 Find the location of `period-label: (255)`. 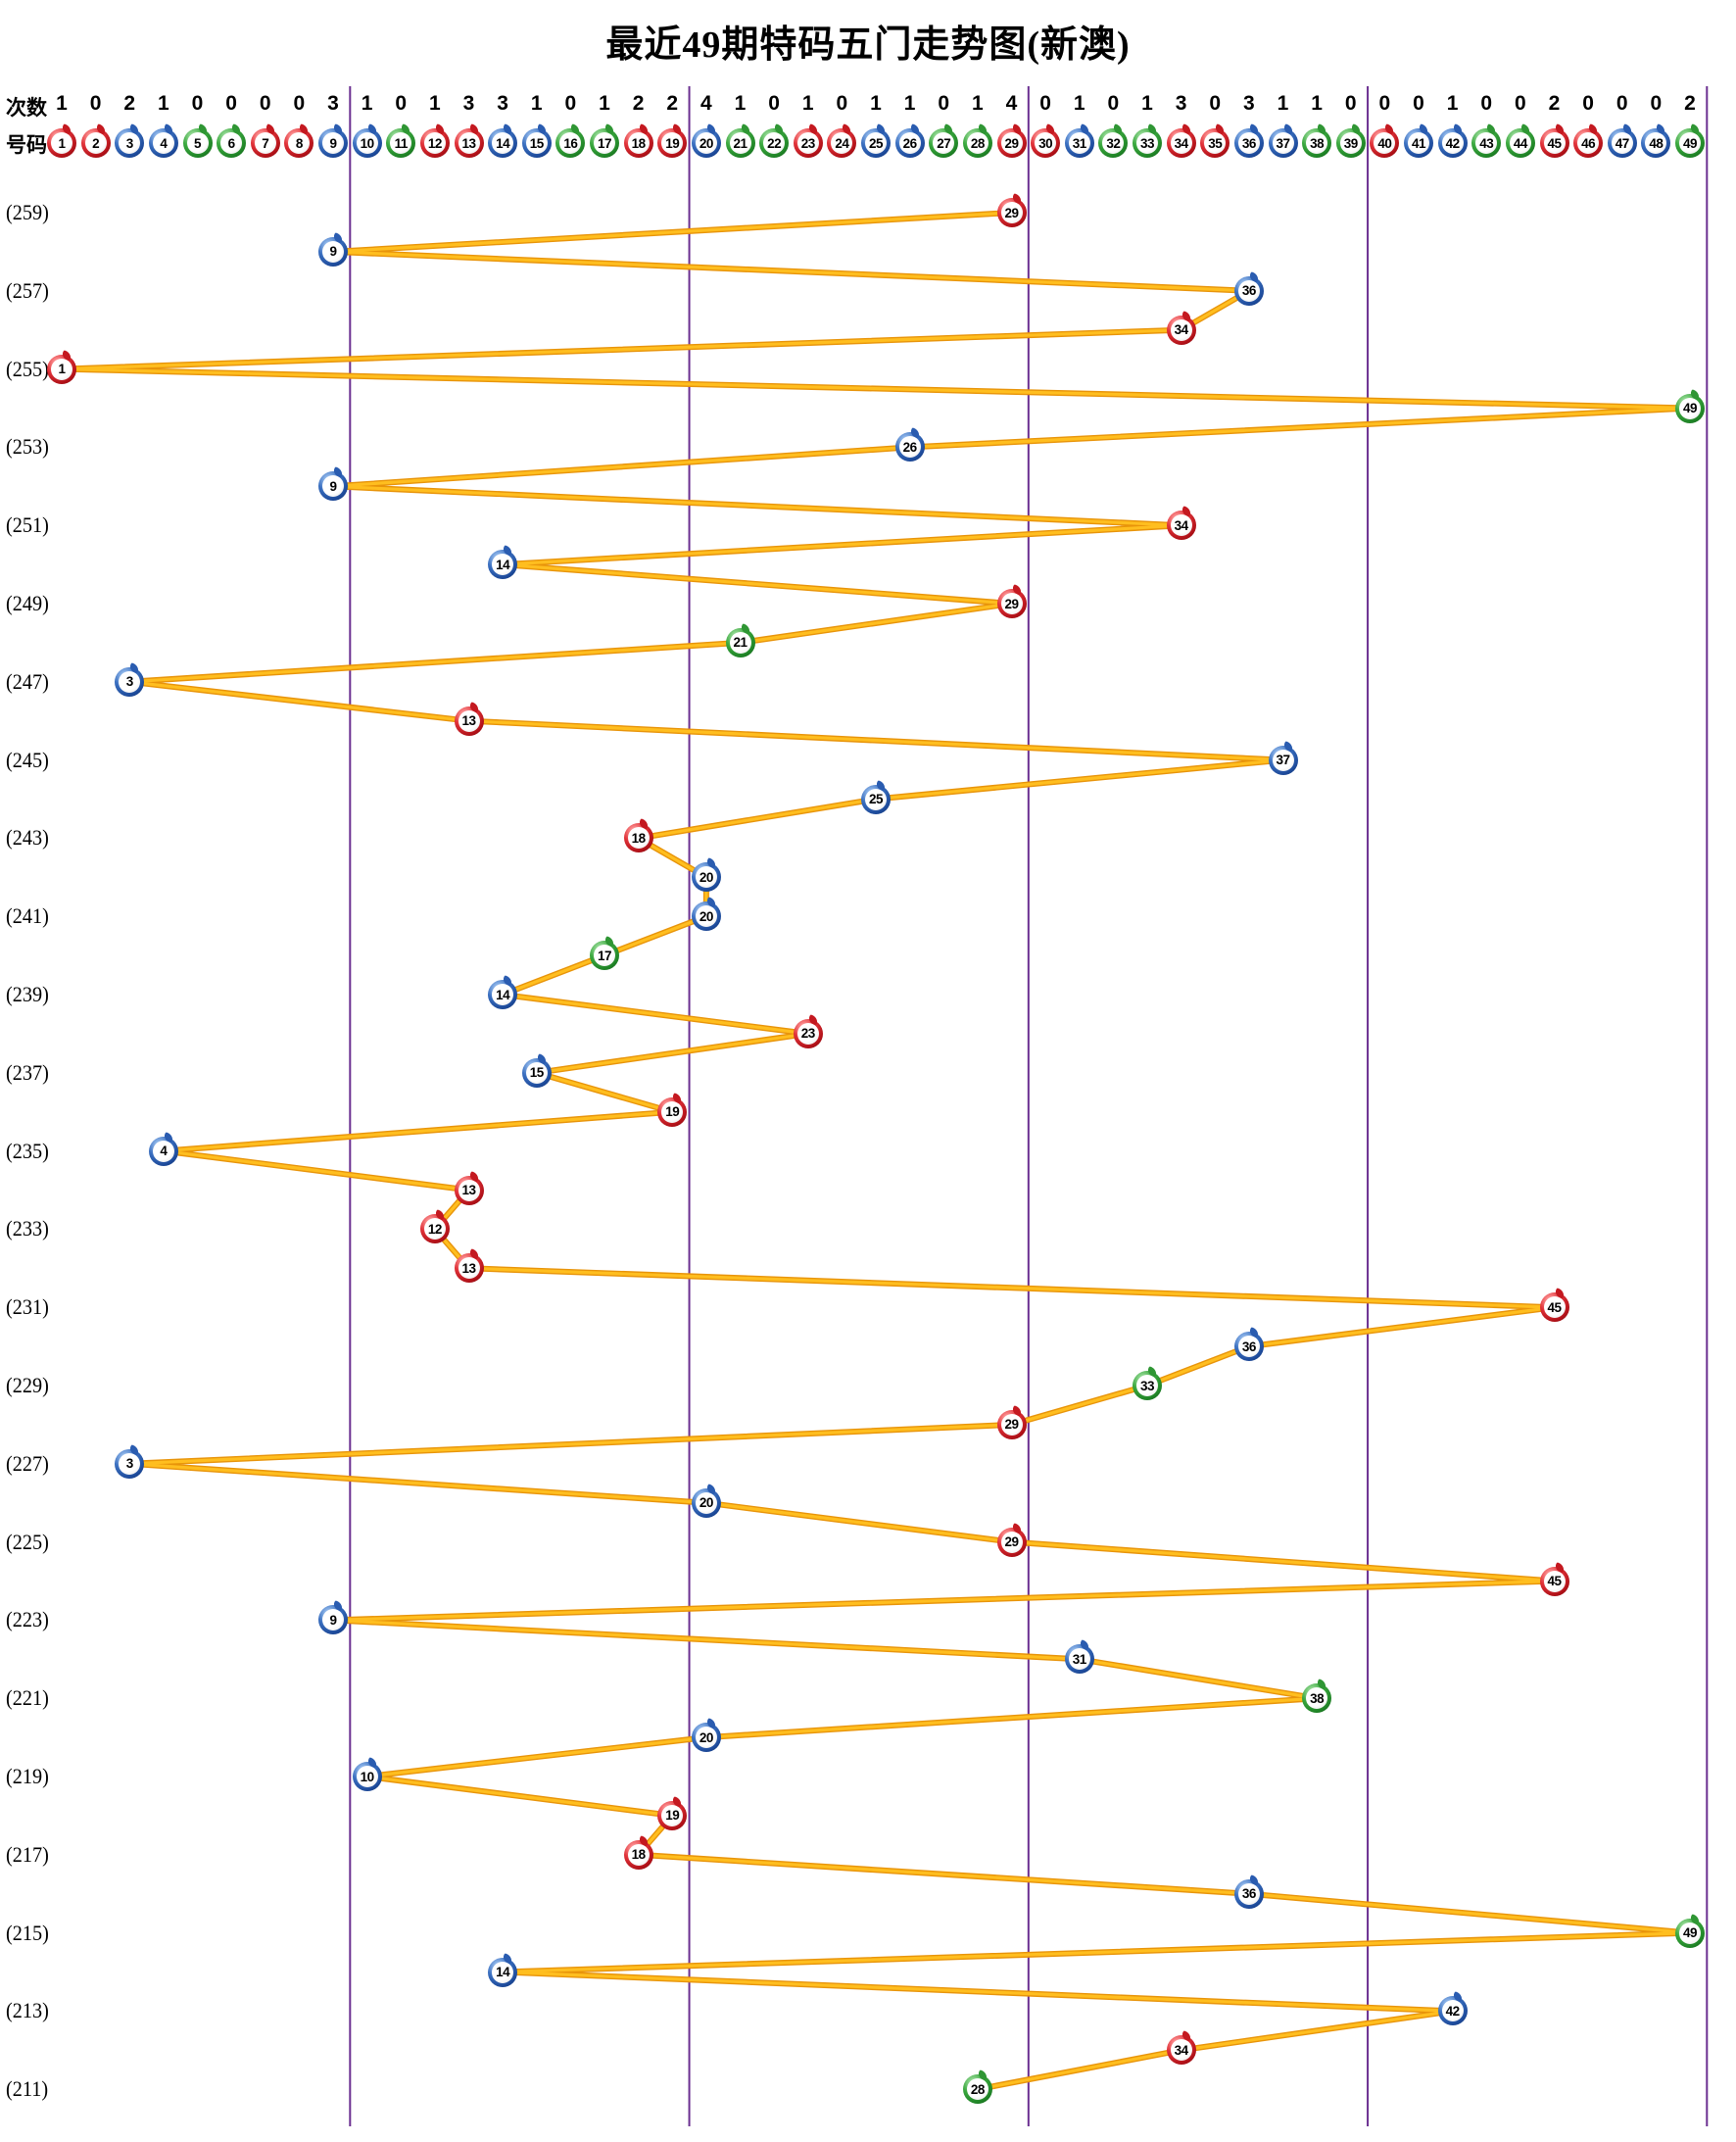

period-label: (255) is located at coordinates (27, 368).